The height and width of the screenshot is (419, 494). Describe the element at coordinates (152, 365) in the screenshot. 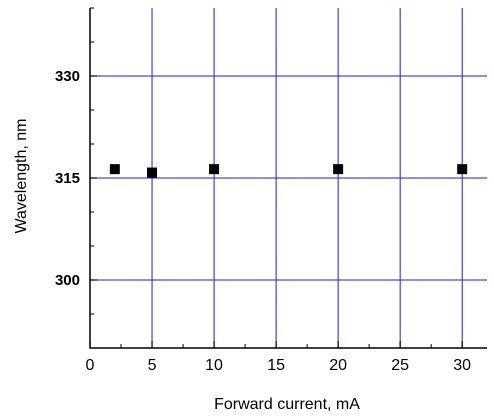

I see `x-tick-label: 5` at that location.